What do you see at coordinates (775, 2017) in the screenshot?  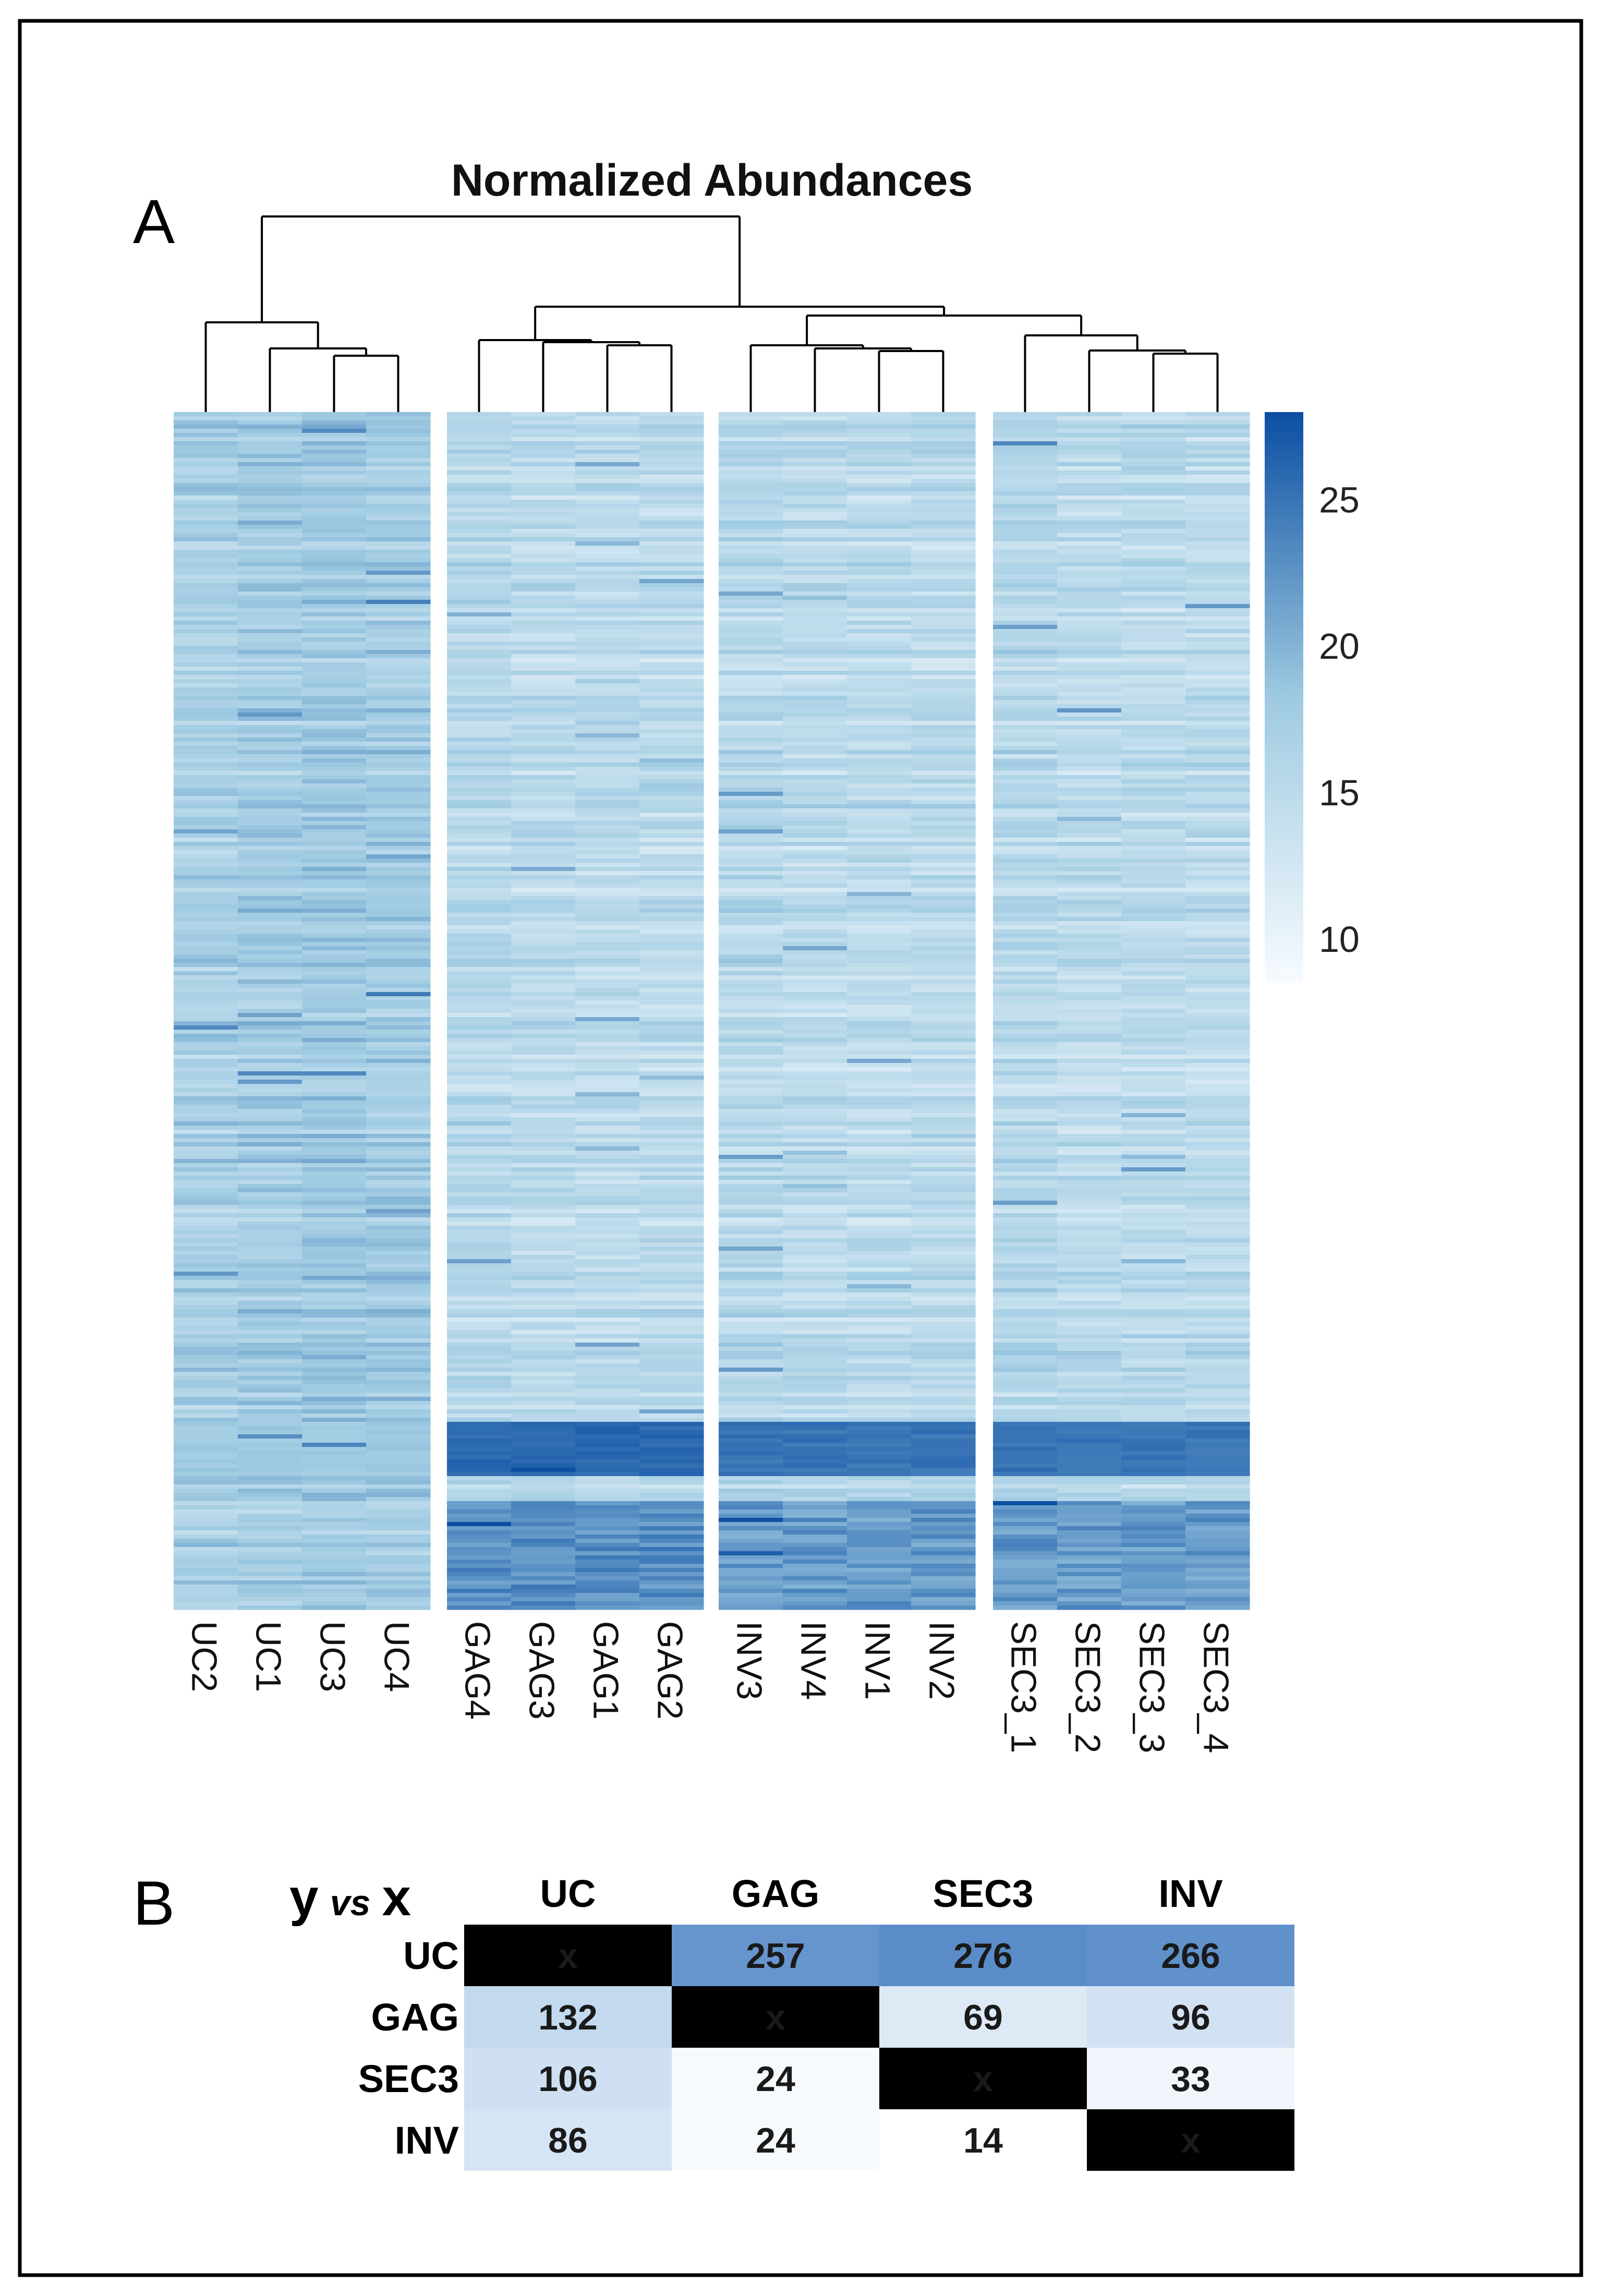 I see `table-cell-value: x` at bounding box center [775, 2017].